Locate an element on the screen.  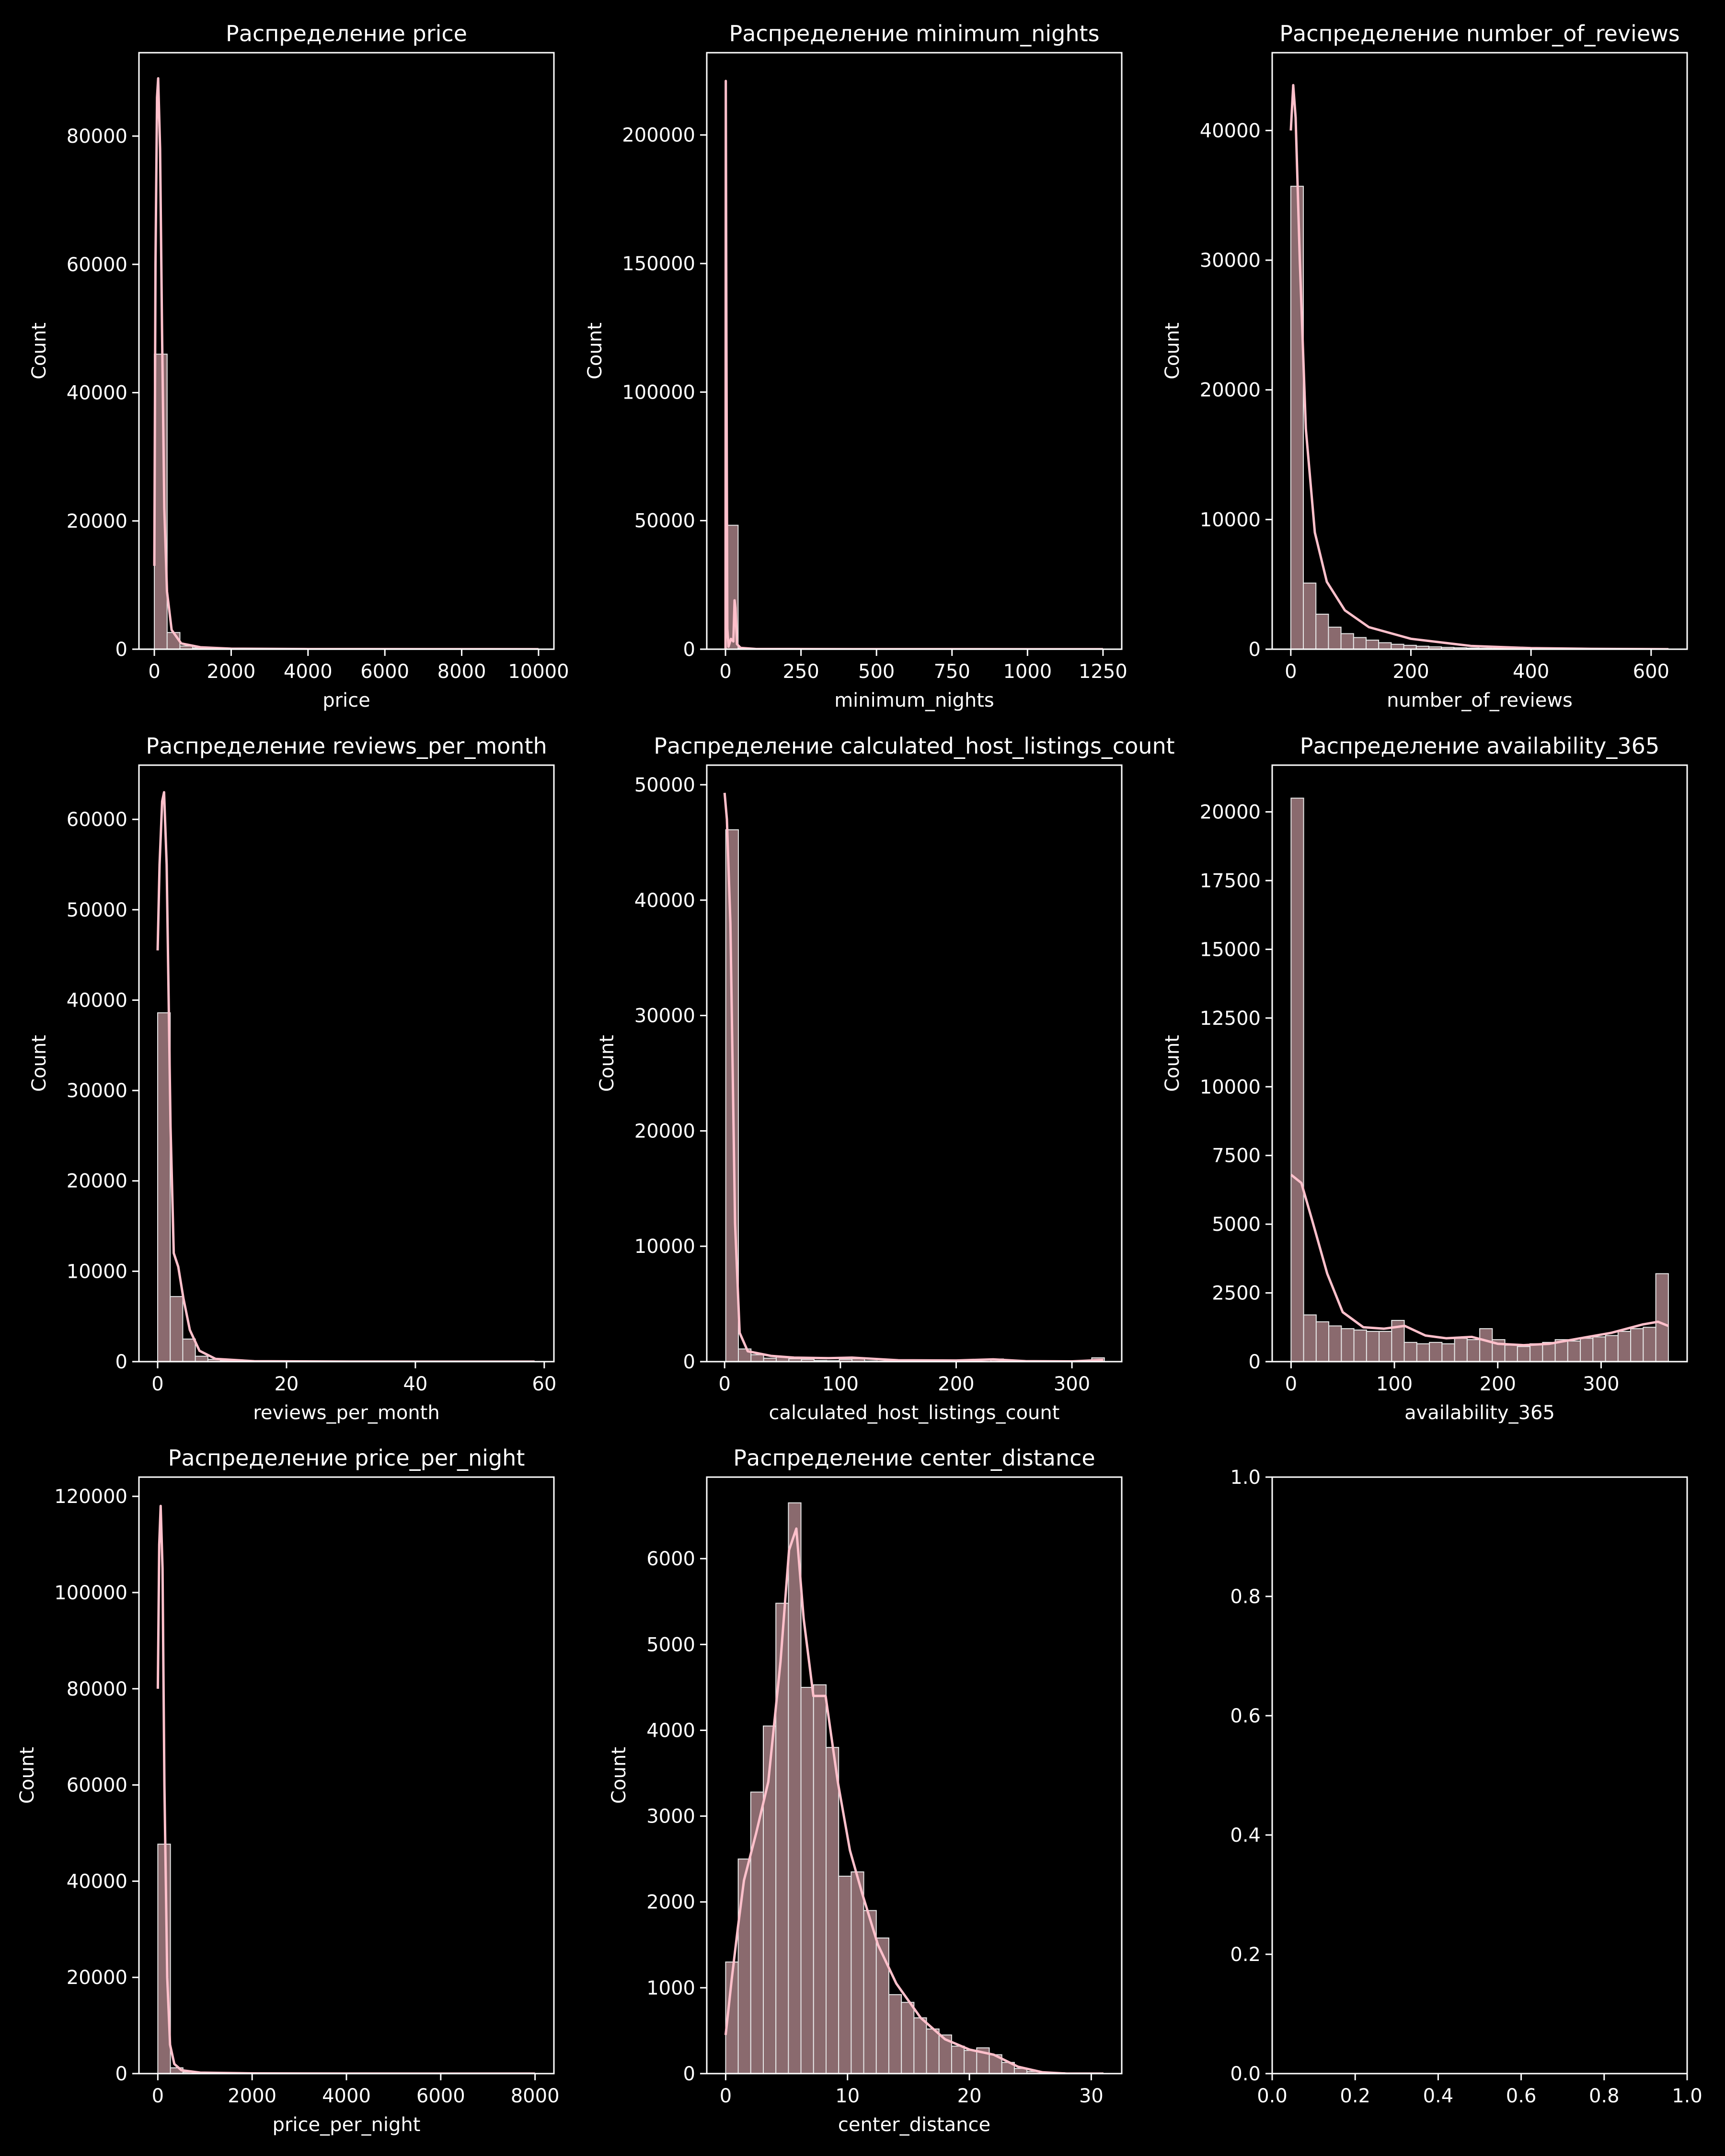
x-axis-label: center_distance is located at coordinates (914, 2125).